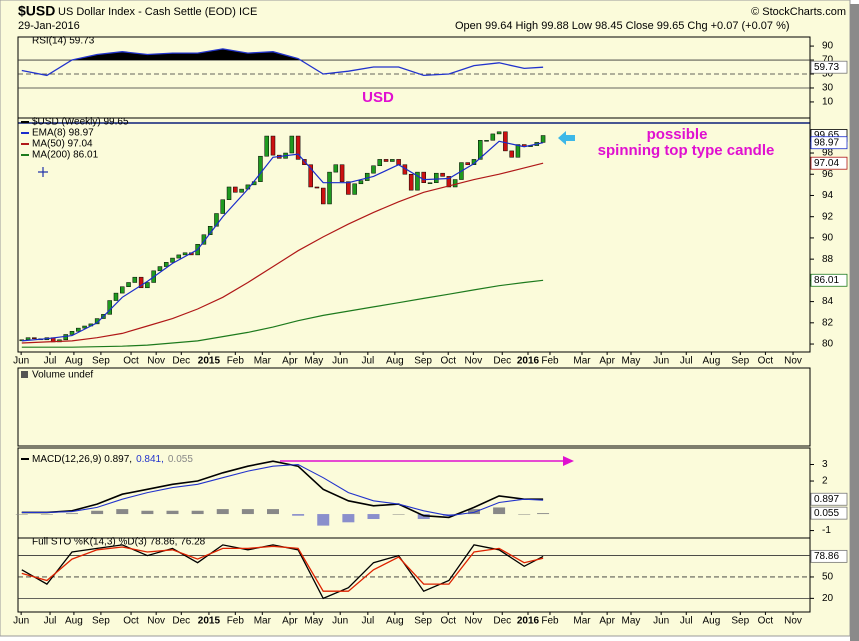 Image resolution: width=859 pixels, height=641 pixels. What do you see at coordinates (568, 461) in the screenshot?
I see `macd-arrow-head` at bounding box center [568, 461].